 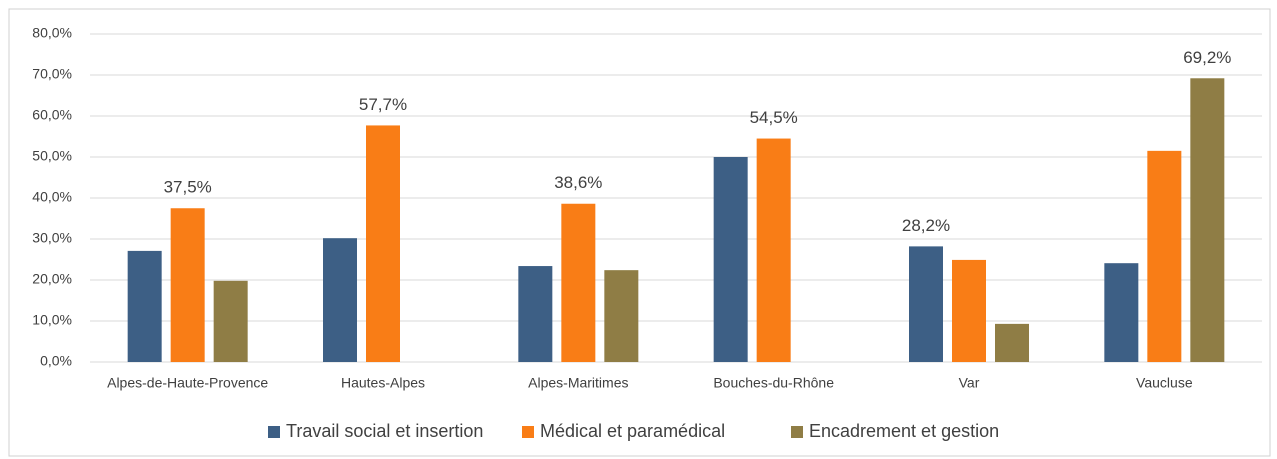 I want to click on y-tick-label: 50,0%, so click(x=52, y=156).